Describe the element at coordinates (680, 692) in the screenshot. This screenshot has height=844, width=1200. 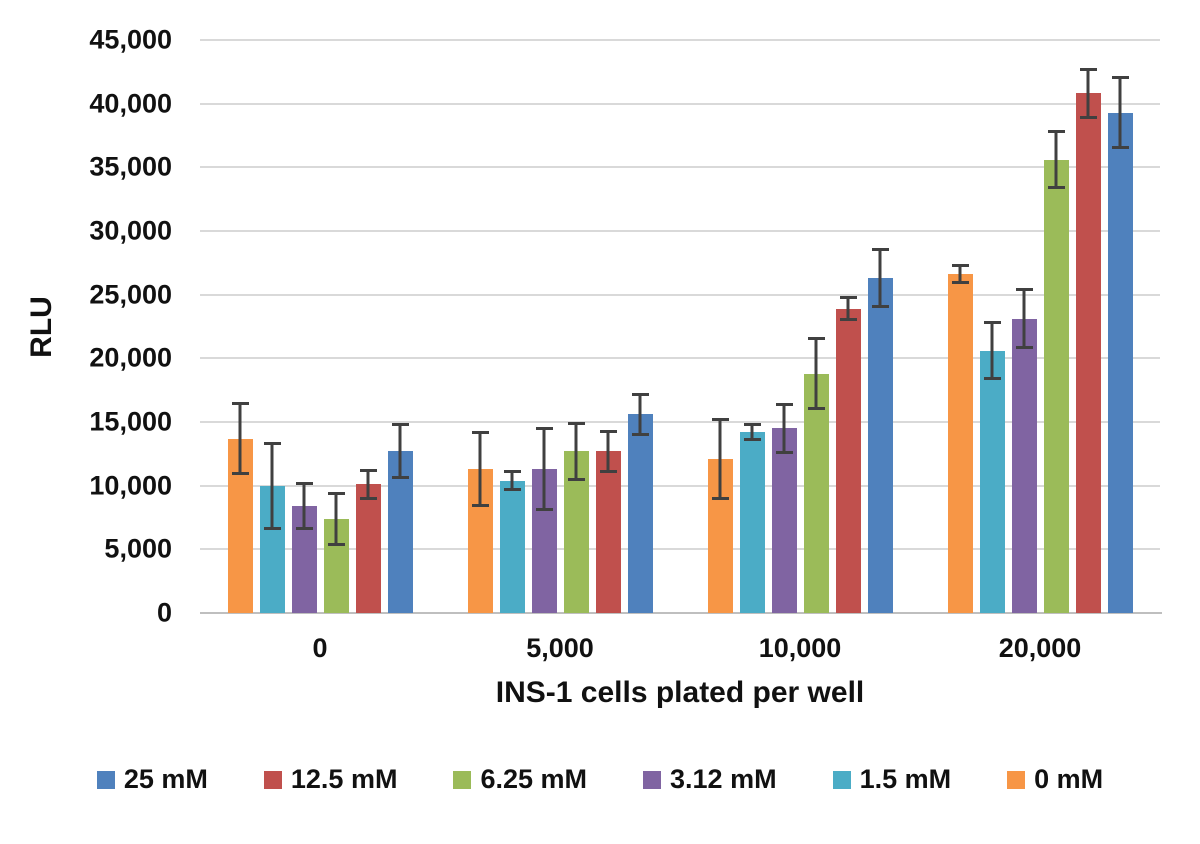
I see `x-axis-title: INS-1 cells plated per well` at that location.